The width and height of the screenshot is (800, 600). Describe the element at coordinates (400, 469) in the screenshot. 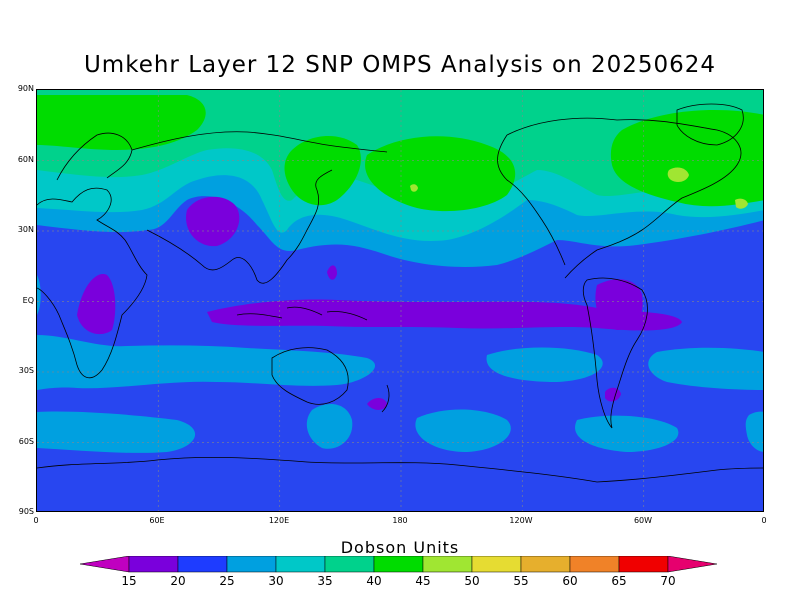

I see `coast-antarctica` at that location.